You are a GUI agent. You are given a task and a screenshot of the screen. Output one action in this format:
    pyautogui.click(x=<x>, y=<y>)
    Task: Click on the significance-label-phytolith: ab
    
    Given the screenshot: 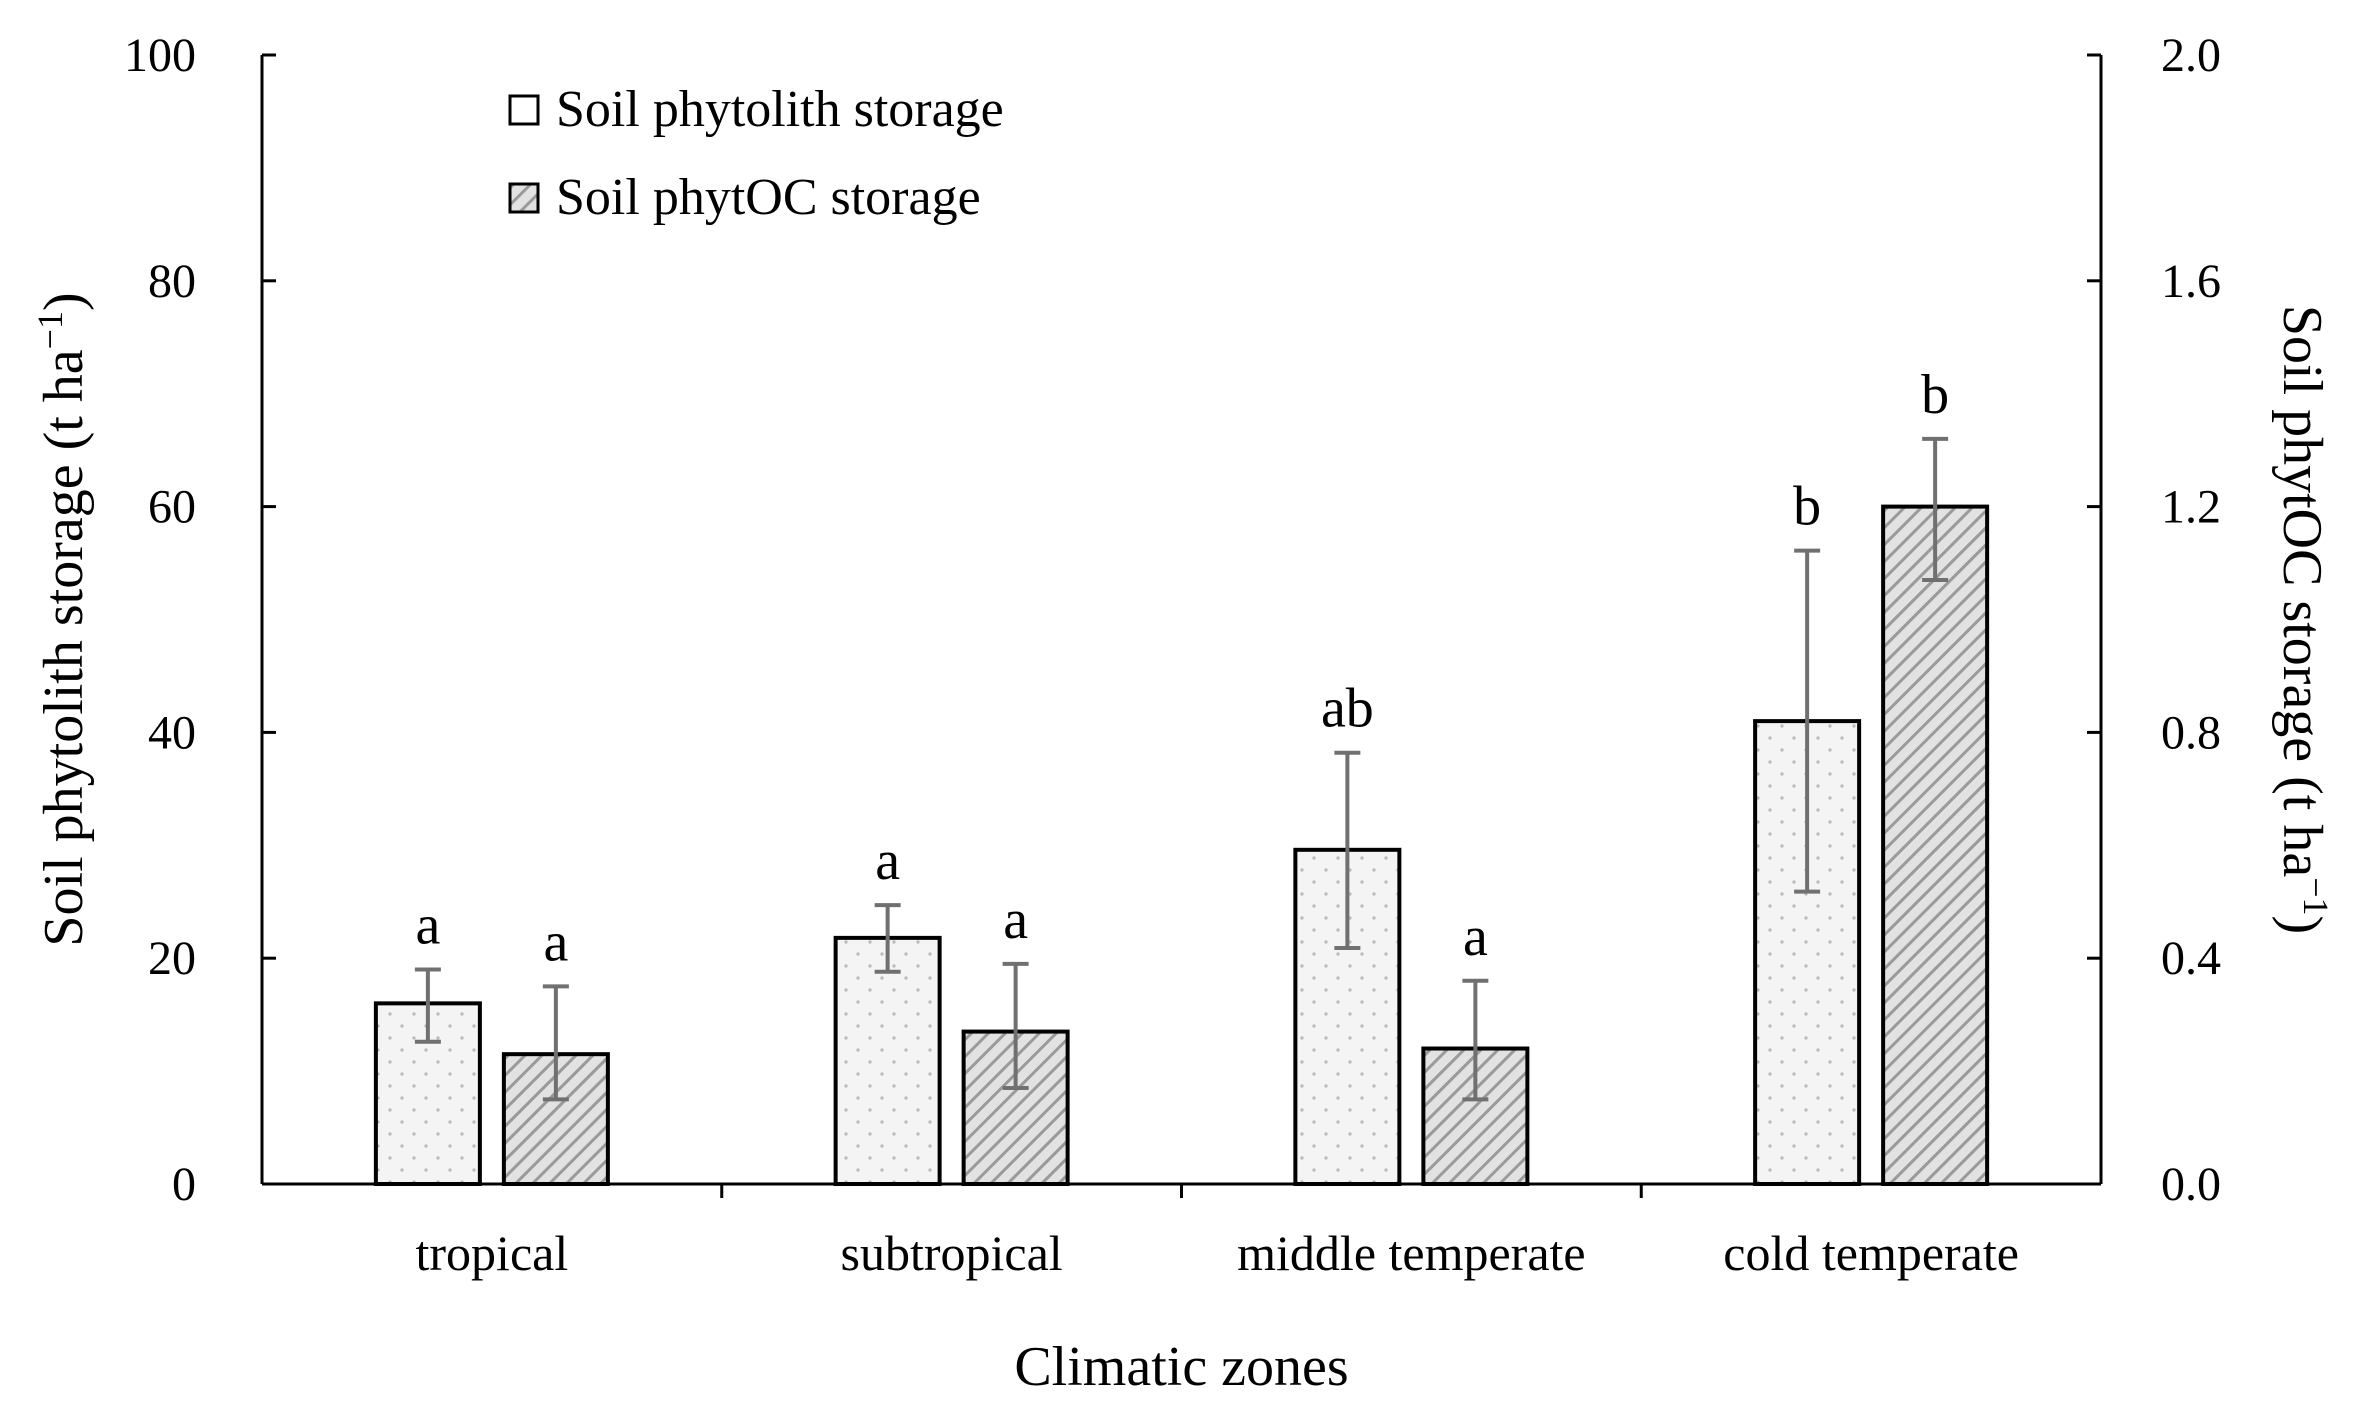 What is the action you would take?
    pyautogui.click(x=1347, y=709)
    